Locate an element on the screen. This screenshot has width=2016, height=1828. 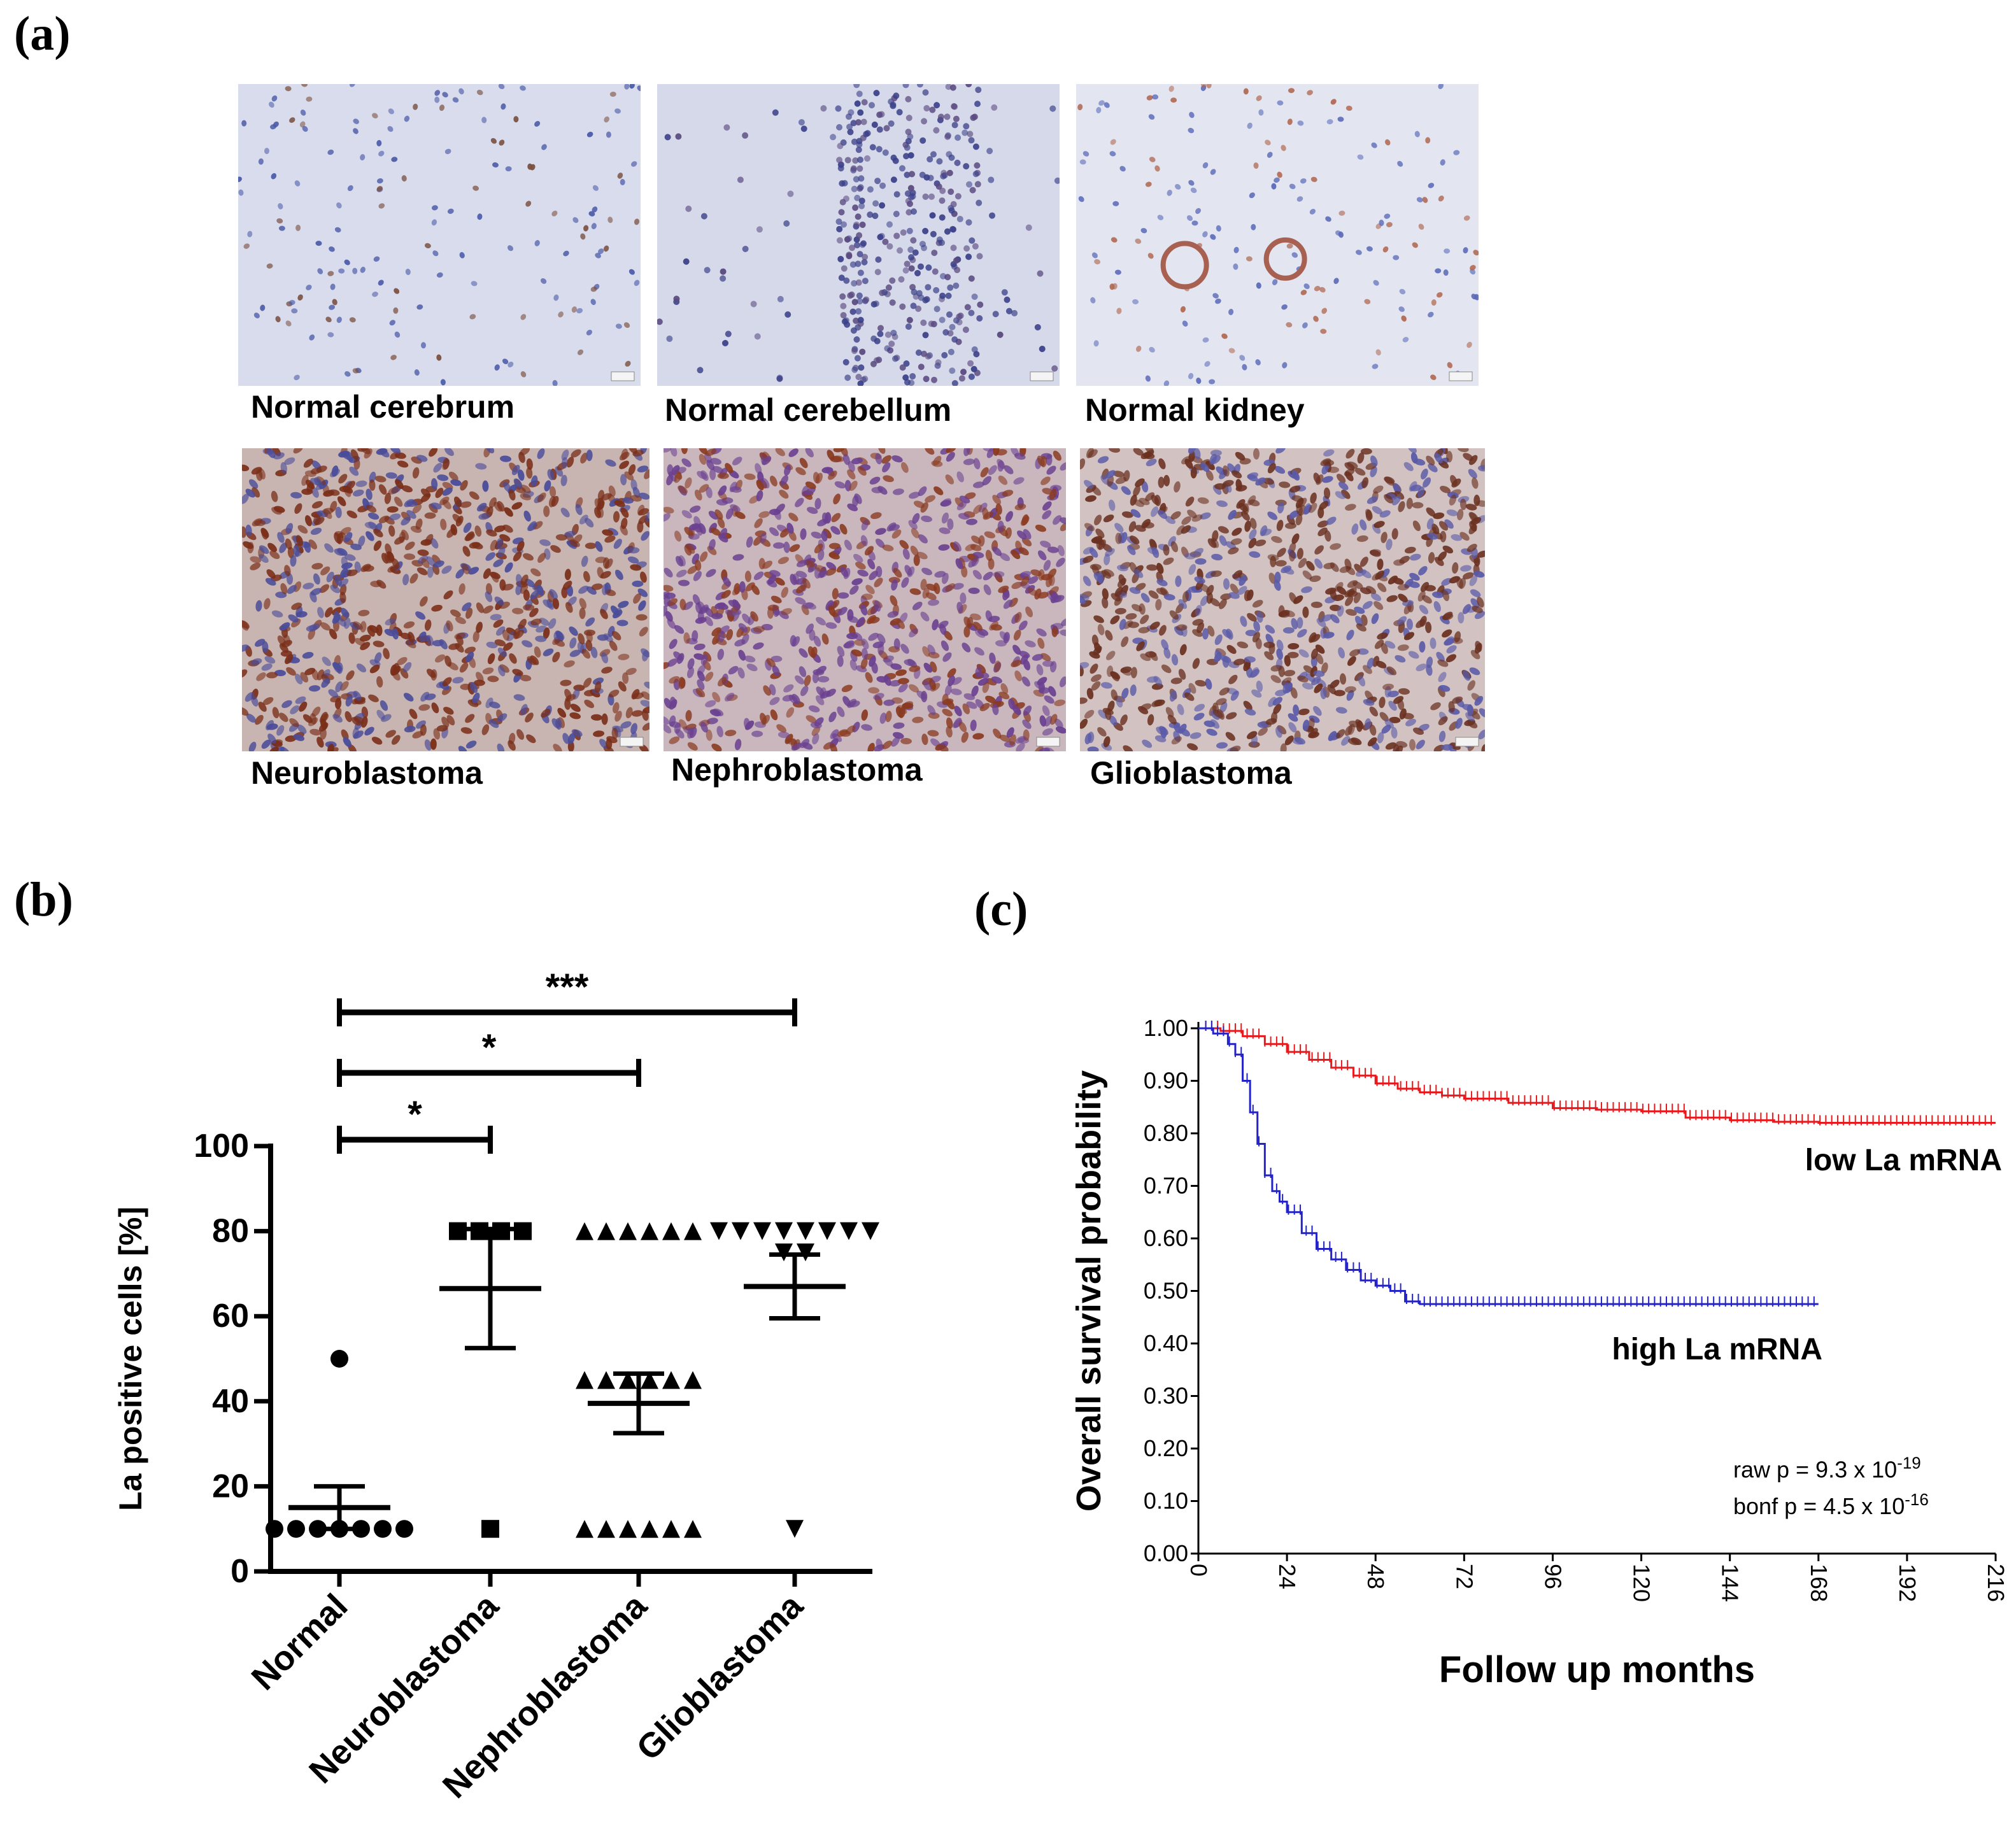
y-tick-label: 80 is located at coordinates (230, 1232).